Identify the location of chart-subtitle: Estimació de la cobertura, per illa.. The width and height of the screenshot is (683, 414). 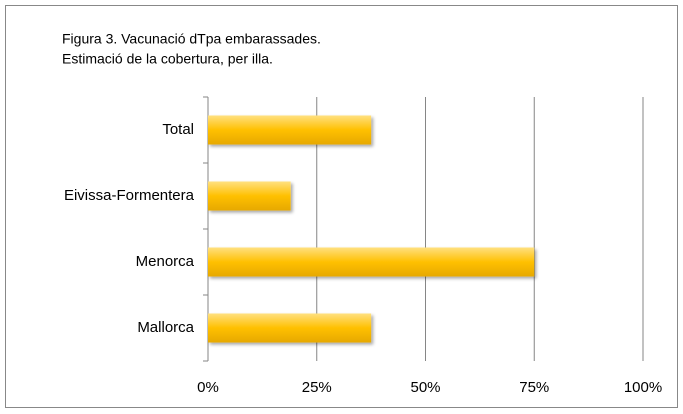
(167, 59).